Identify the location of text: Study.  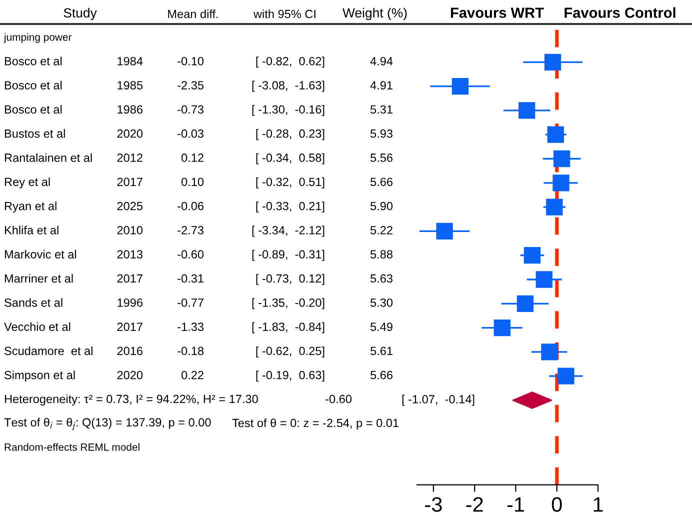
(80, 14).